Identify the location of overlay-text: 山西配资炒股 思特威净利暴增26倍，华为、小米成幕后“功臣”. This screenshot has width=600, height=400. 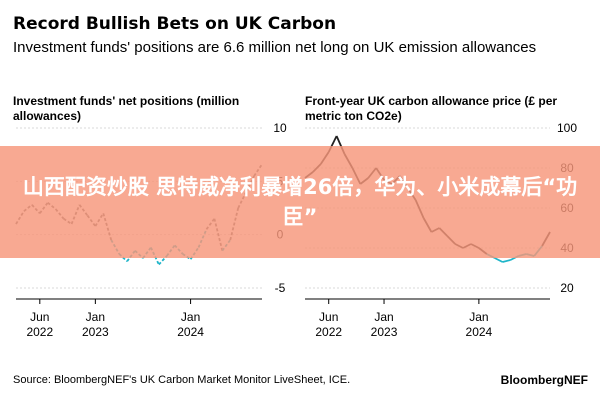
(300, 202).